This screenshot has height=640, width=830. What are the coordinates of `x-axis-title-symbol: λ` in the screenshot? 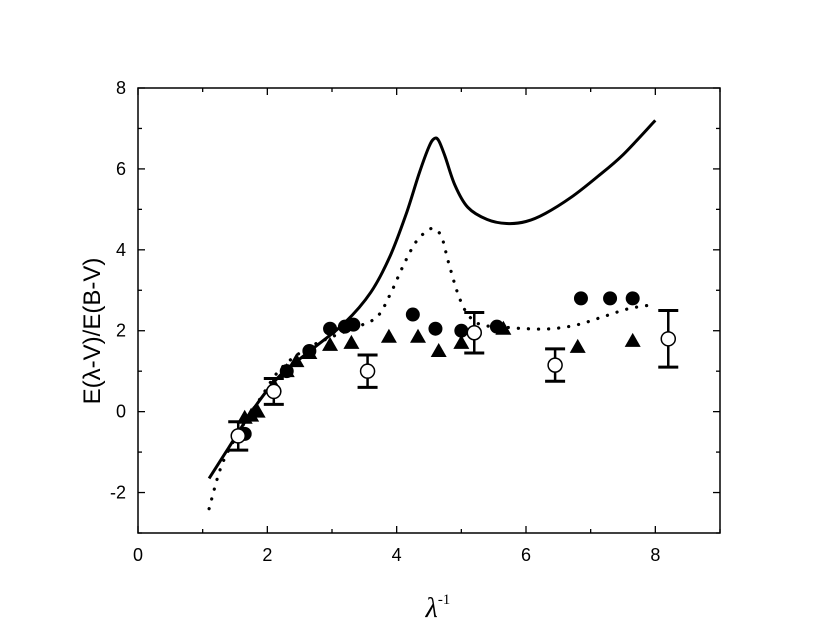 It's located at (431, 608).